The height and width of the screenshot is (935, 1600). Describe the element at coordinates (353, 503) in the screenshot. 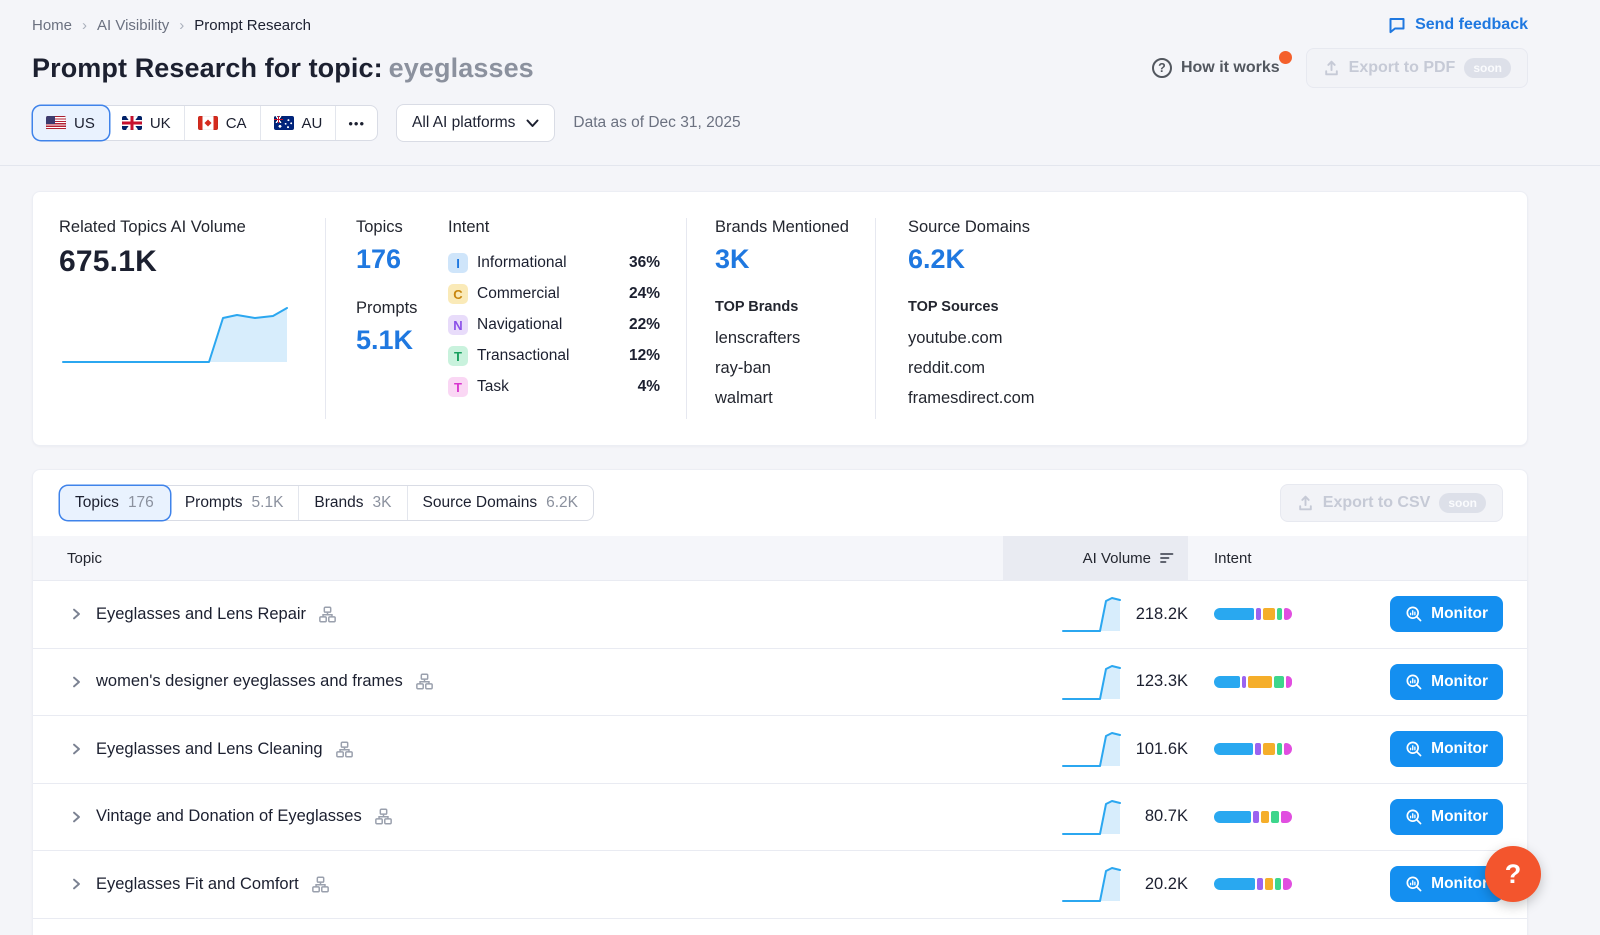

I see `result-tab: Brands 3K` at that location.